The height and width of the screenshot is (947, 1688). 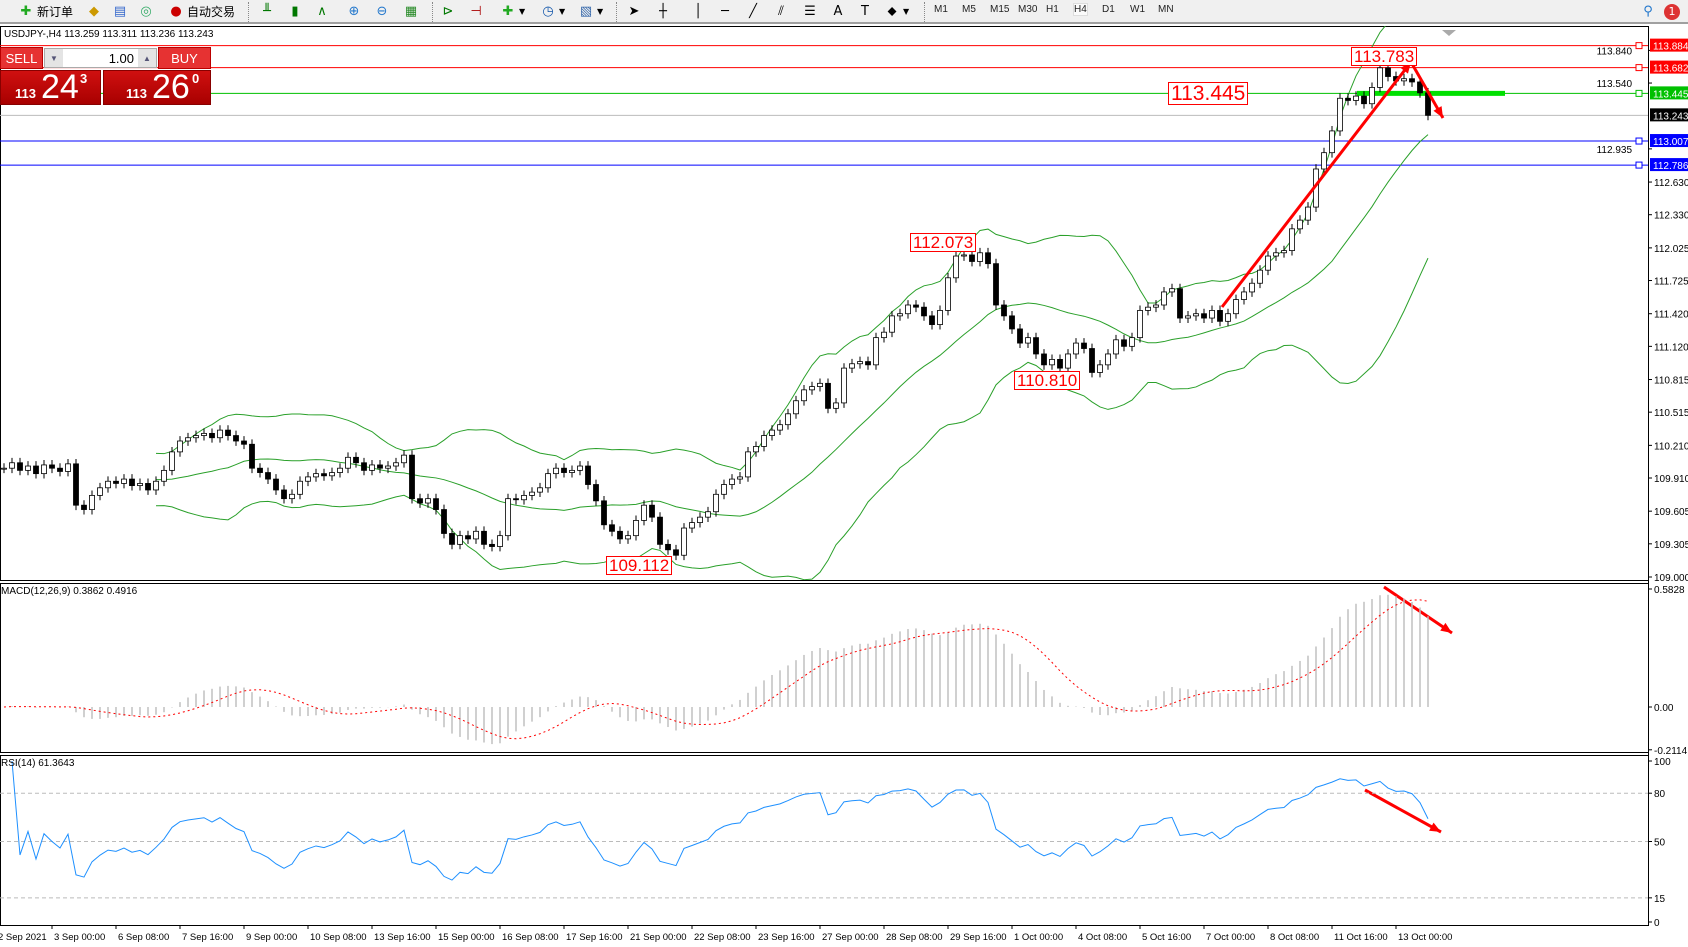 I want to click on crosshair-button: ┼, so click(x=663, y=11).